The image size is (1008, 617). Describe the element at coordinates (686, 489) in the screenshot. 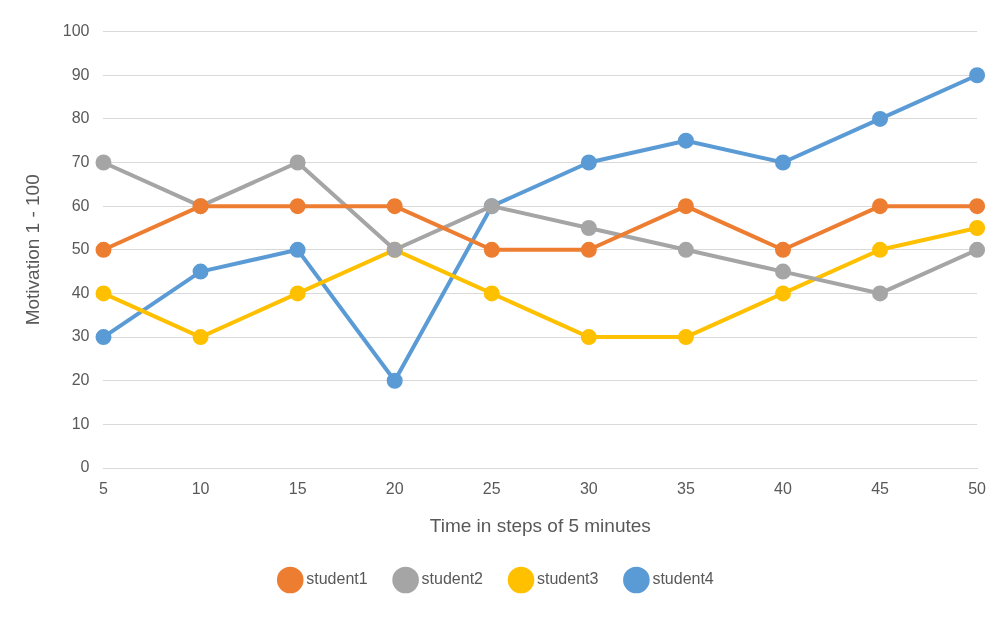

I see `x-tick-label: 35` at that location.